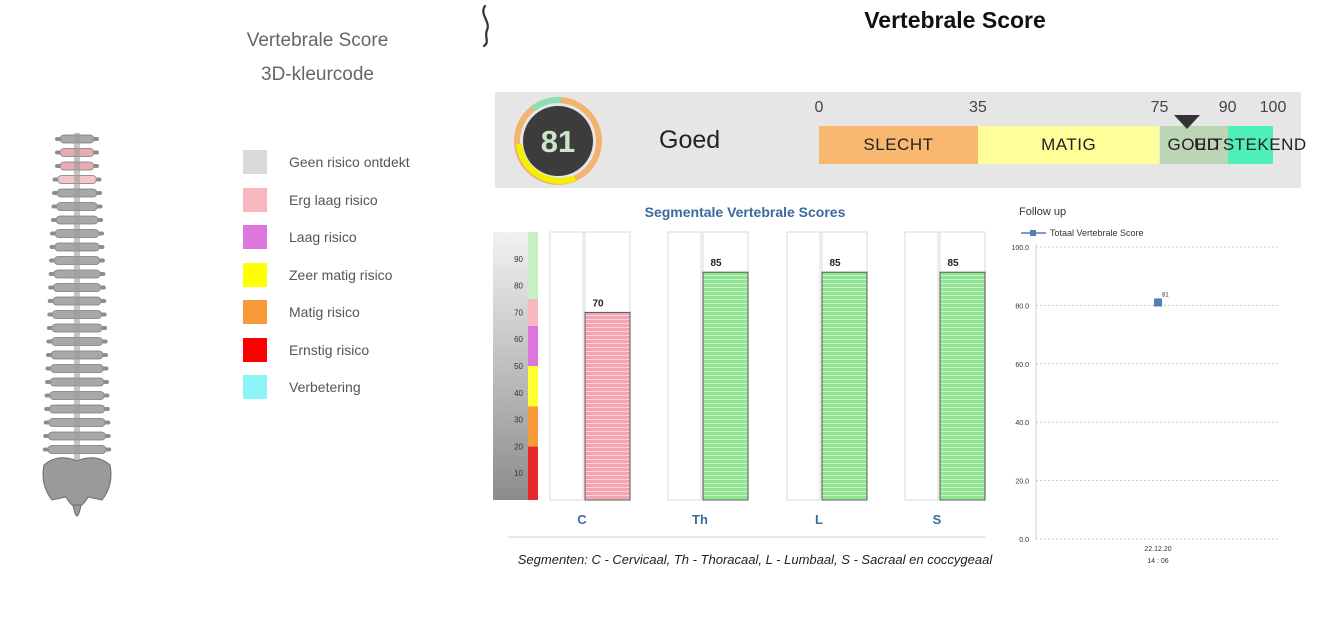 This screenshot has width=1344, height=634. What do you see at coordinates (844, 386) in the screenshot?
I see `bar-l` at bounding box center [844, 386].